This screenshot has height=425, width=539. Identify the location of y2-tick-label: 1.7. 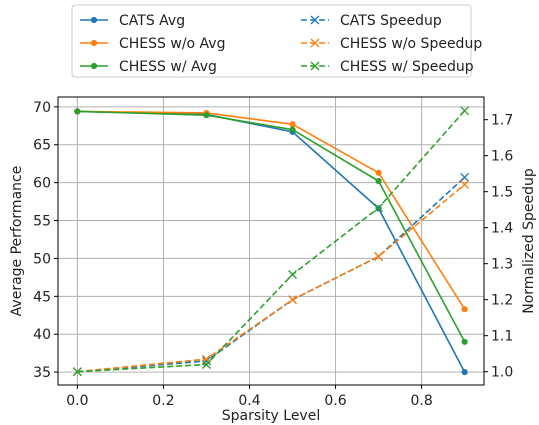
(502, 121).